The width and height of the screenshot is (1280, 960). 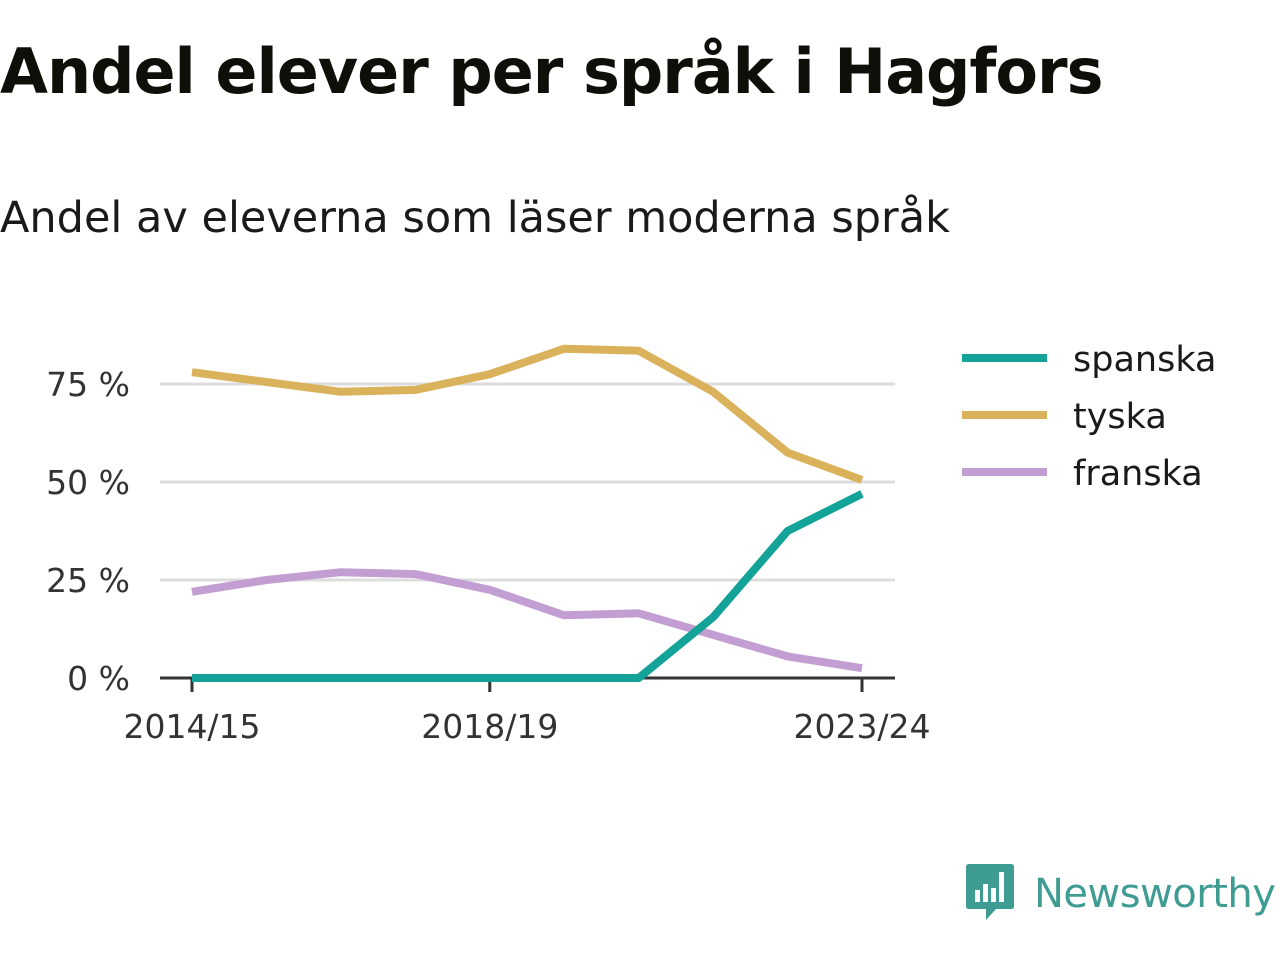 What do you see at coordinates (191, 726) in the screenshot?
I see `x-tick-label: 2014/15` at bounding box center [191, 726].